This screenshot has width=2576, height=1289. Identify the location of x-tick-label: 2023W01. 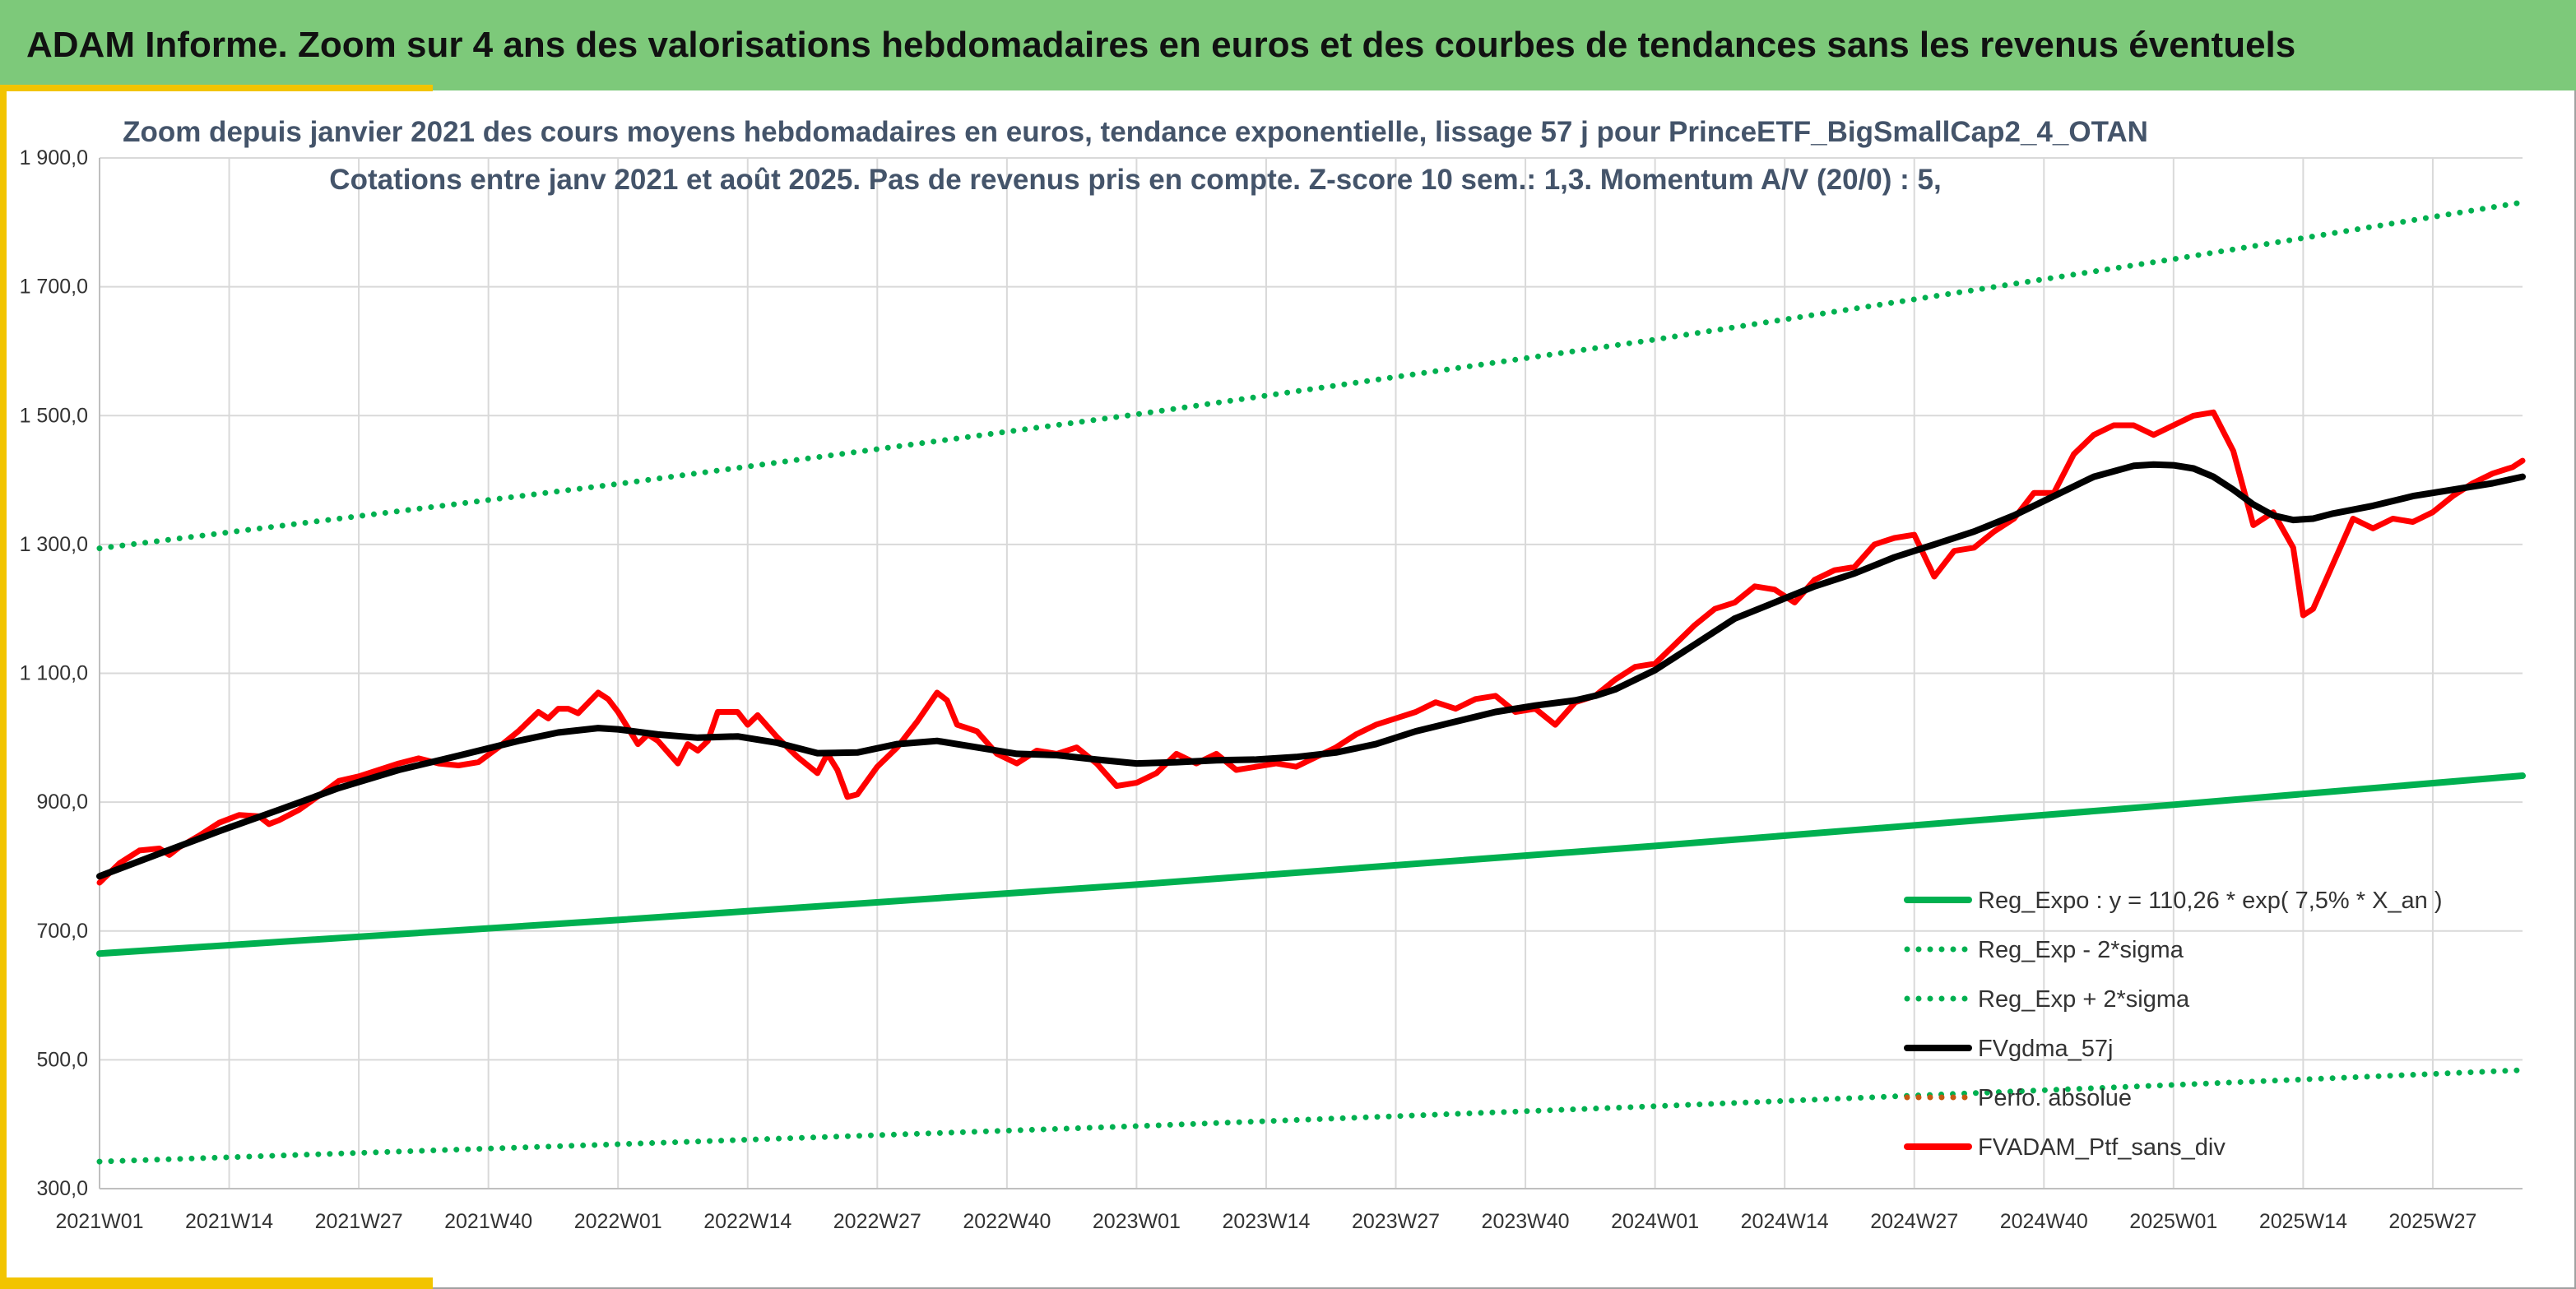
(1137, 1221).